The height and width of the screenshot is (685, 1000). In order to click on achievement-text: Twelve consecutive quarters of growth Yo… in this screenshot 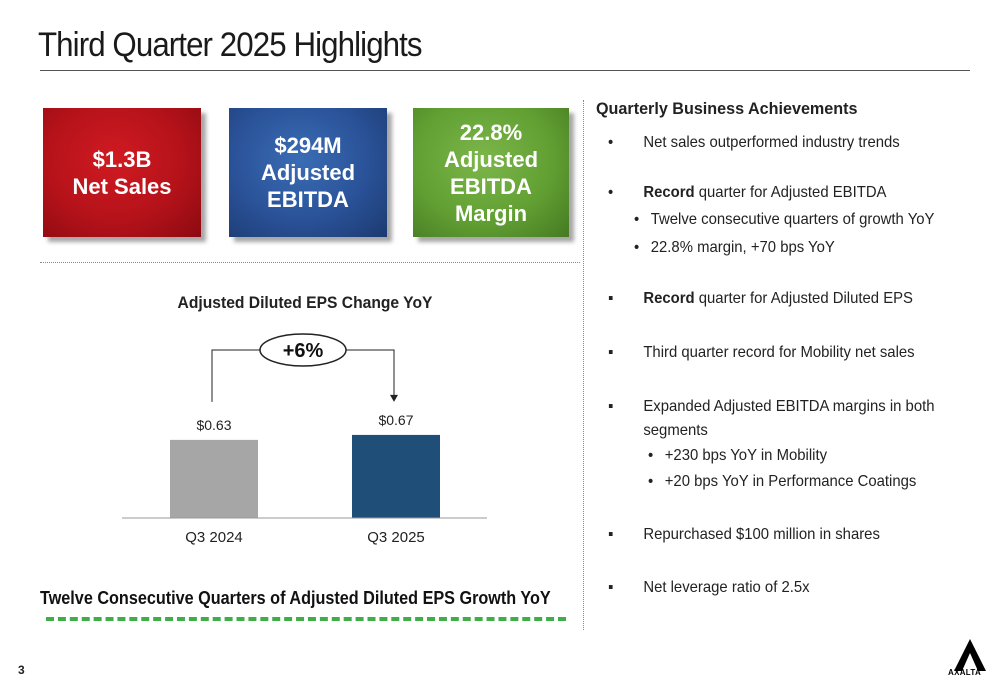, I will do `click(806, 220)`.